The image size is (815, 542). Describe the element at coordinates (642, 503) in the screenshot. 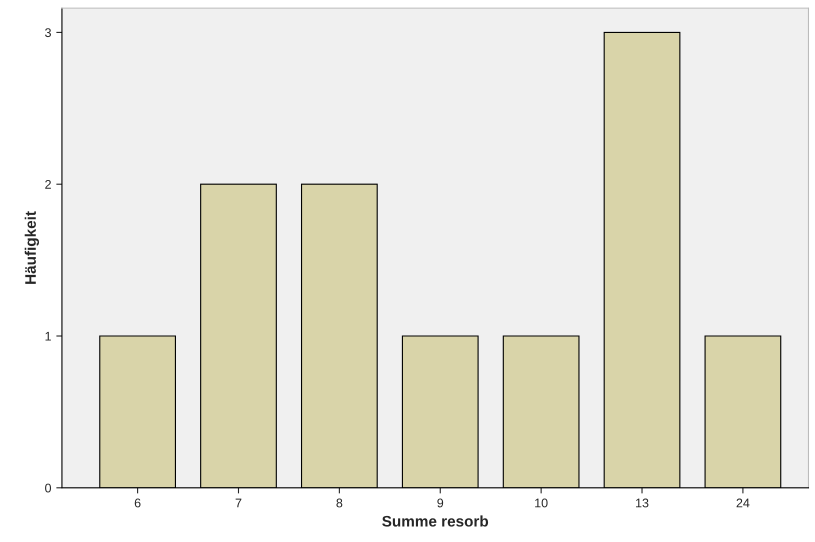

I see `x-tick-label: 13` at that location.